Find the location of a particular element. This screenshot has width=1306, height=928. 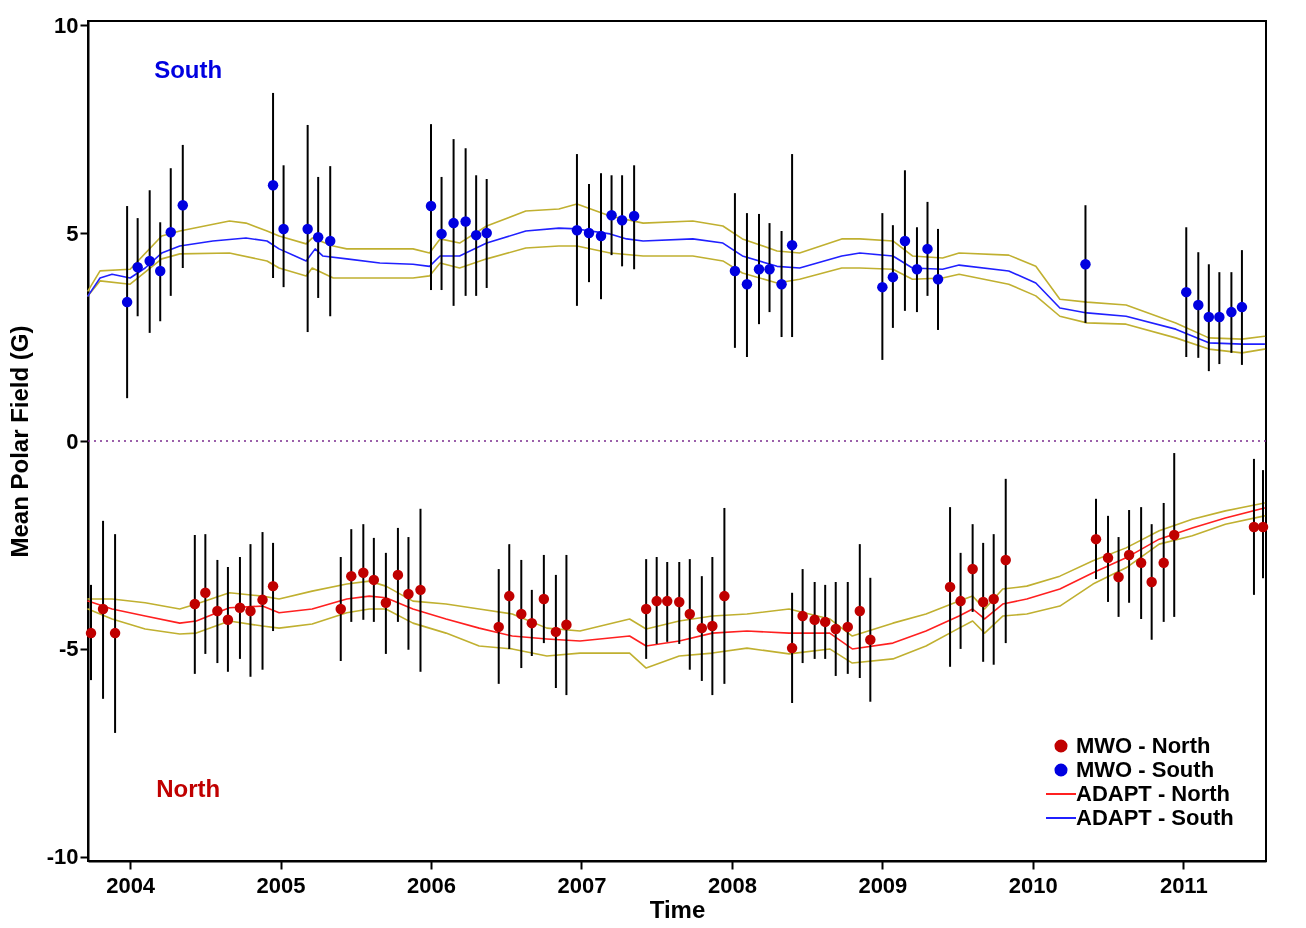

legend-label: MWO - South is located at coordinates (1145, 769).